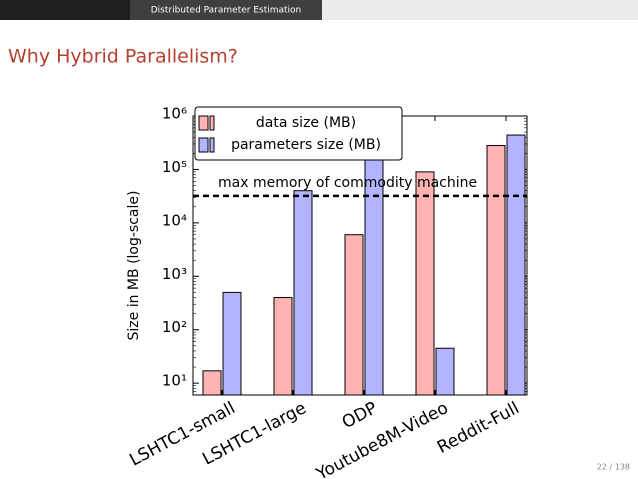 The height and width of the screenshot is (479, 638). What do you see at coordinates (174, 167) in the screenshot?
I see `y-tick-label: 10⁵` at bounding box center [174, 167].